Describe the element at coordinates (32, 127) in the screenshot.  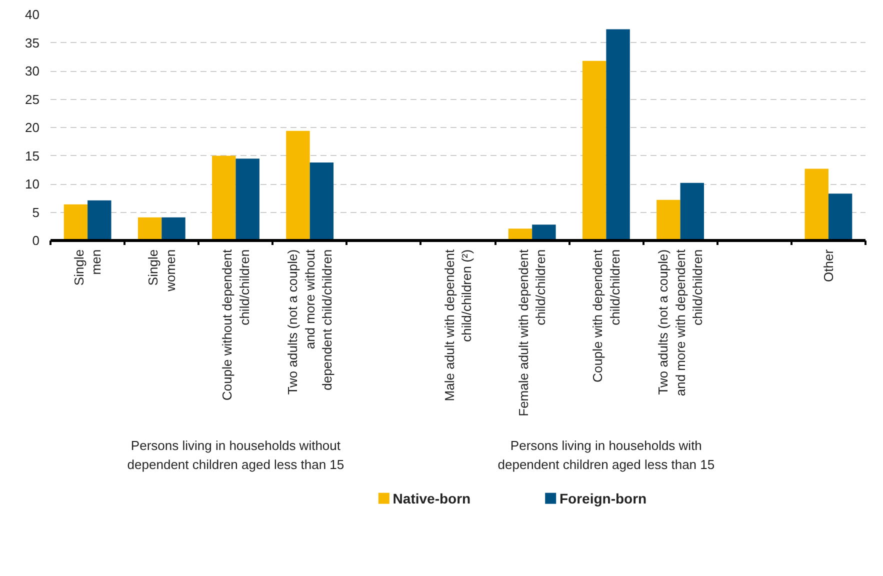
I see `y-tick-label: 20` at that location.